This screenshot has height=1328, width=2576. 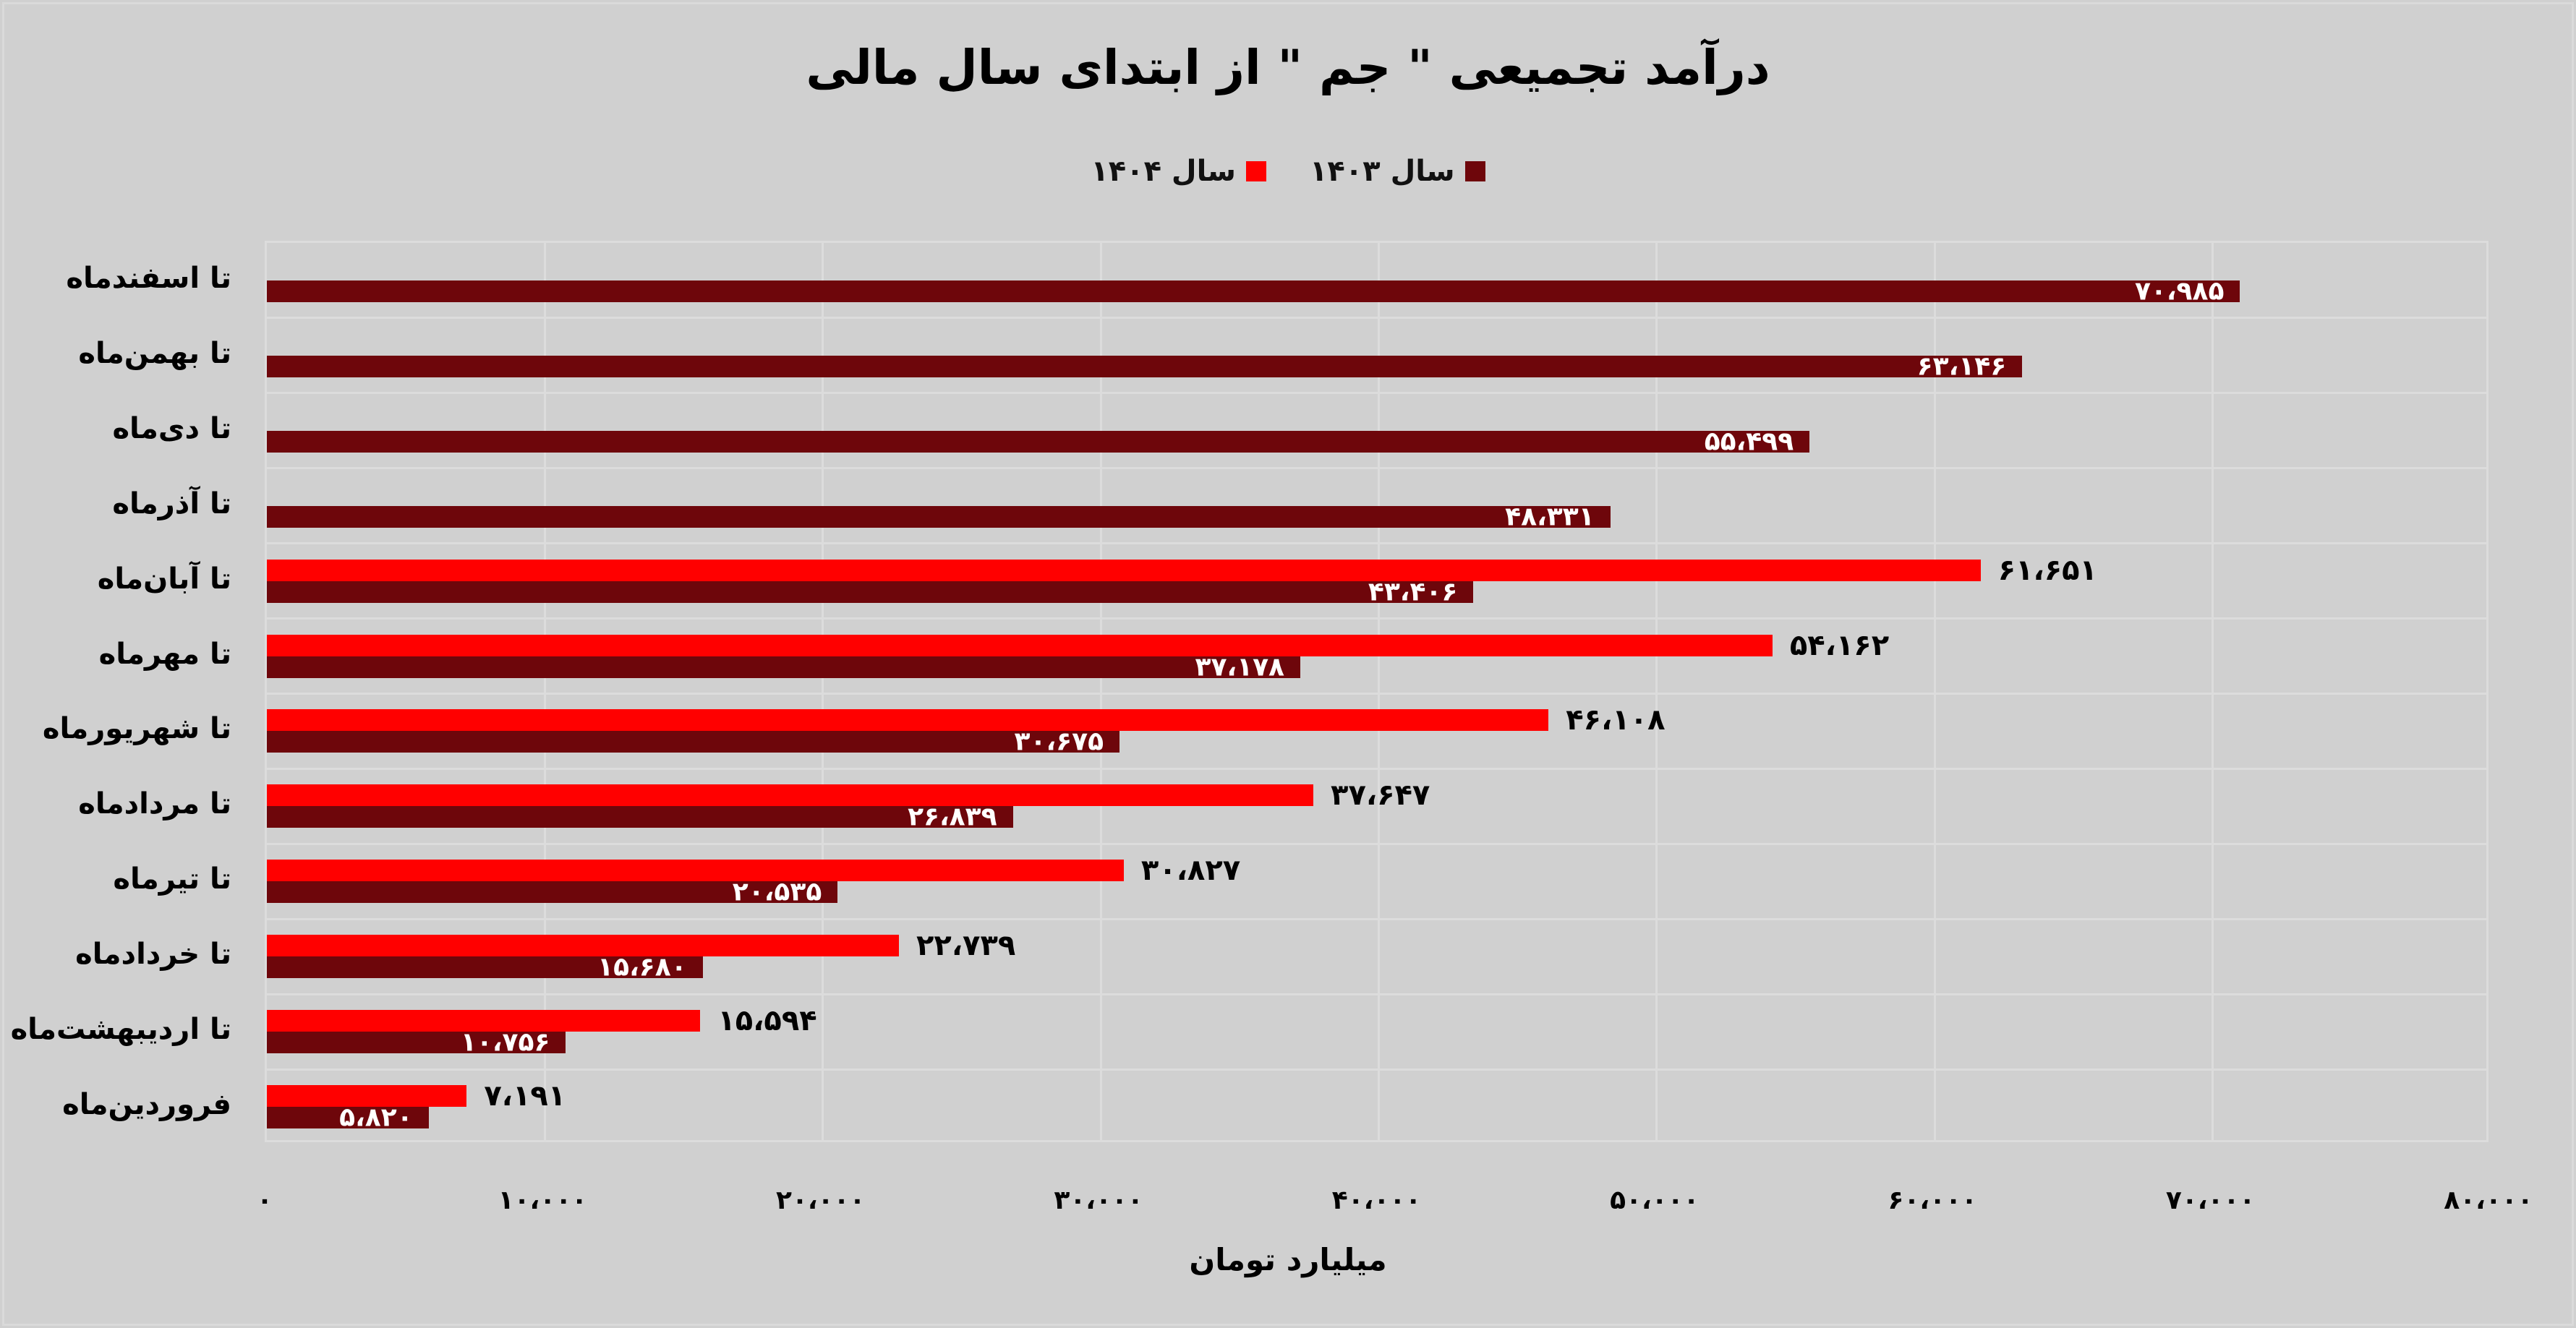 I want to click on bar-1403: ۲۶،۸۳۹, so click(x=640, y=817).